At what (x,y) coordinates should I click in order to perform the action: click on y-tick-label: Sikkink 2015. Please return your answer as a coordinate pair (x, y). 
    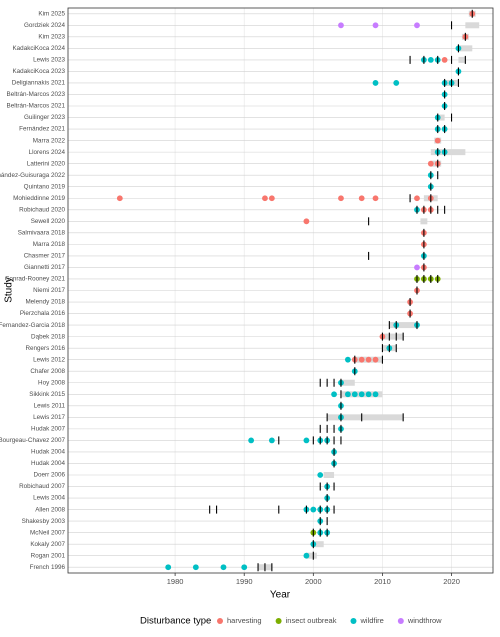
    Looking at the image, I should click on (47, 394).